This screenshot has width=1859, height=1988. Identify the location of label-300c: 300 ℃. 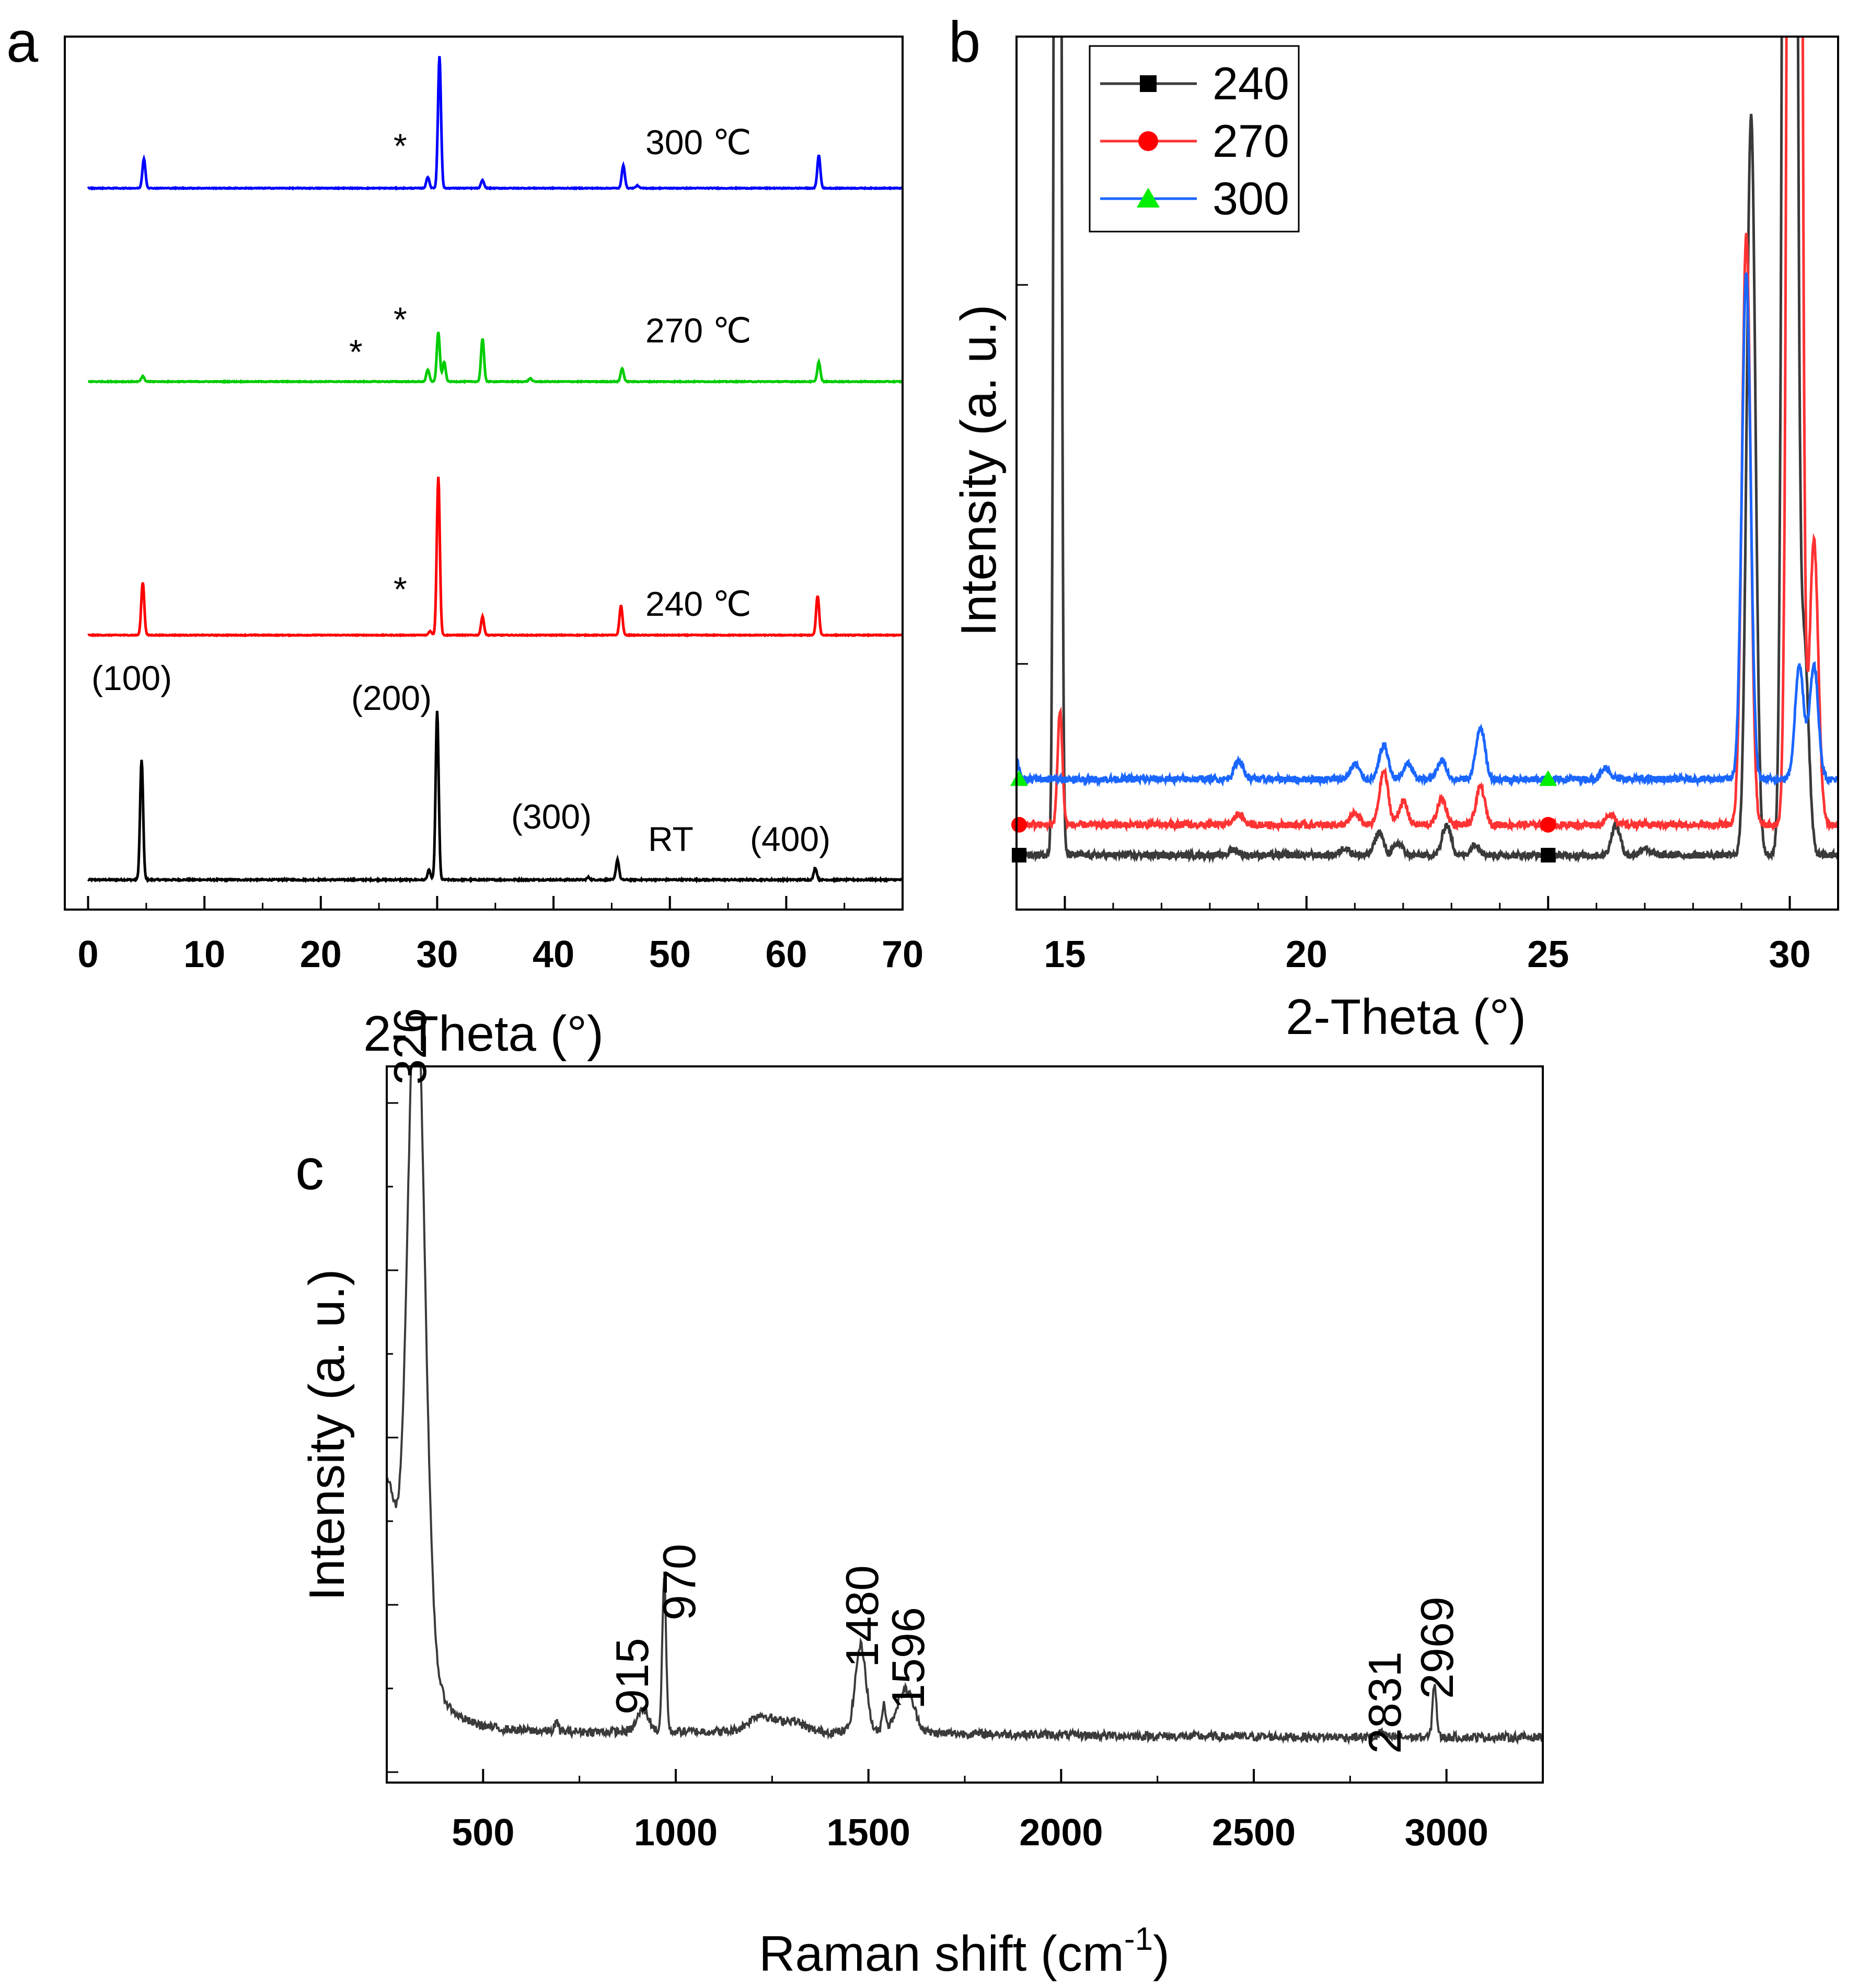
(698, 142).